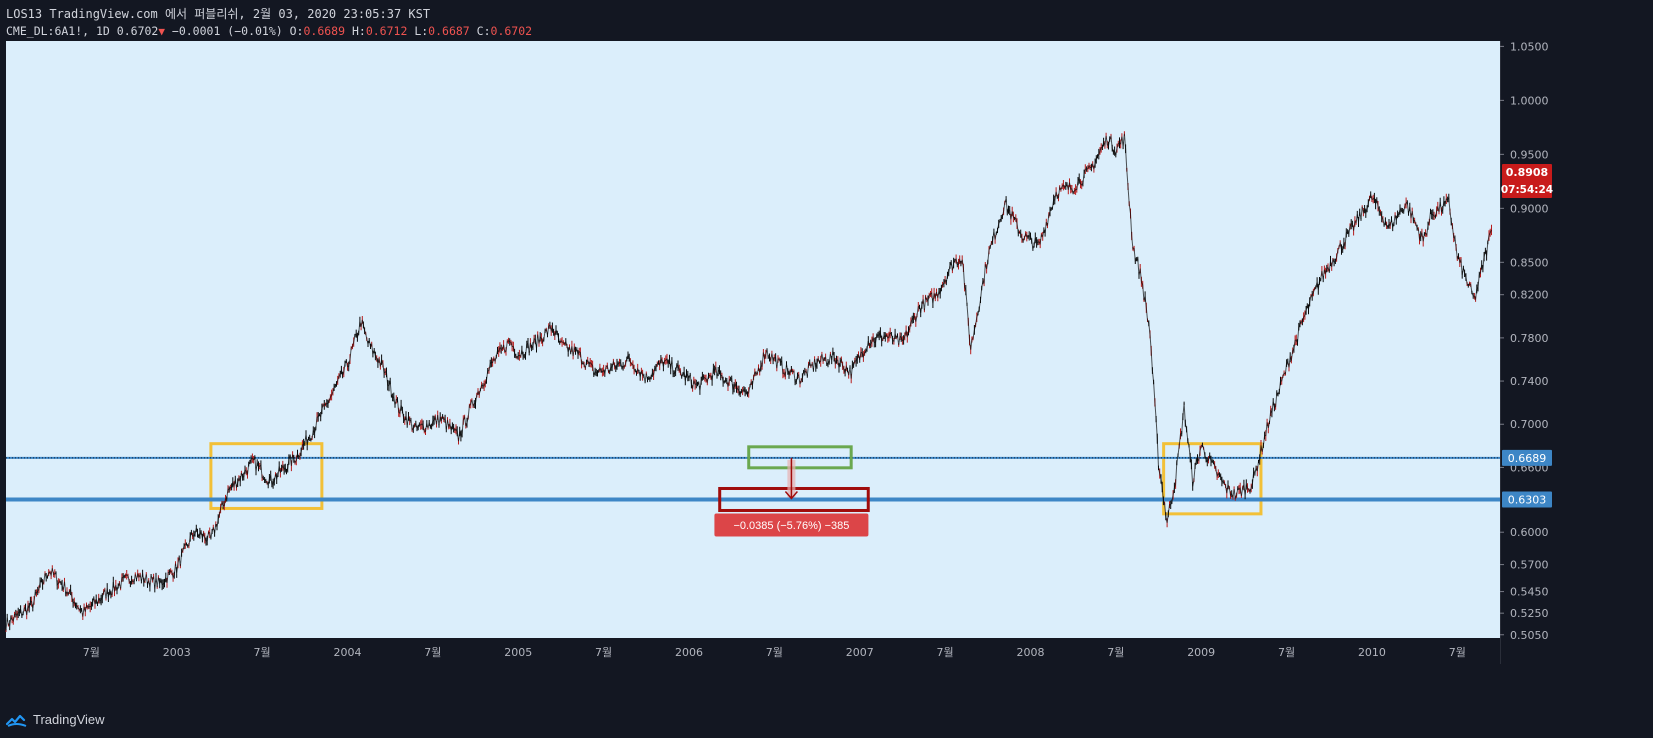 The height and width of the screenshot is (738, 1653). Describe the element at coordinates (1529, 46) in the screenshot. I see `y-tick-label: 1.0500` at that location.